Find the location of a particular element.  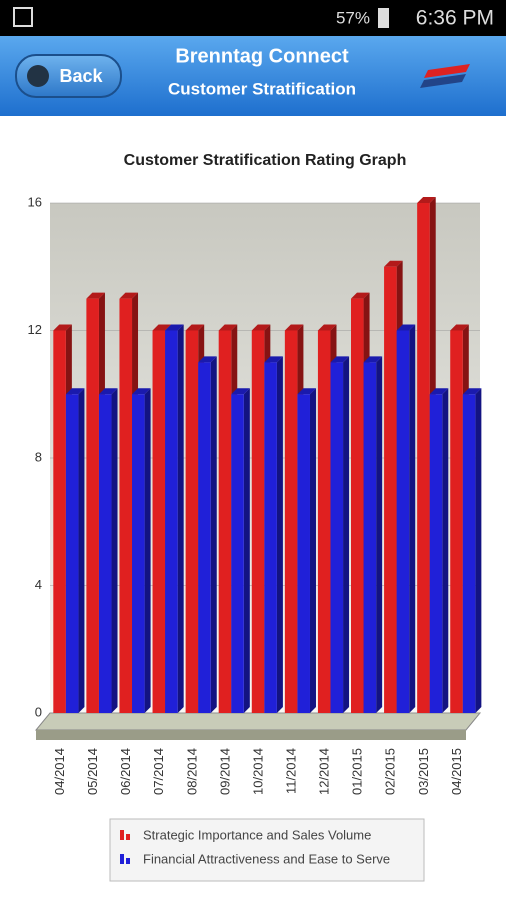

legend is located at coordinates (267, 850).